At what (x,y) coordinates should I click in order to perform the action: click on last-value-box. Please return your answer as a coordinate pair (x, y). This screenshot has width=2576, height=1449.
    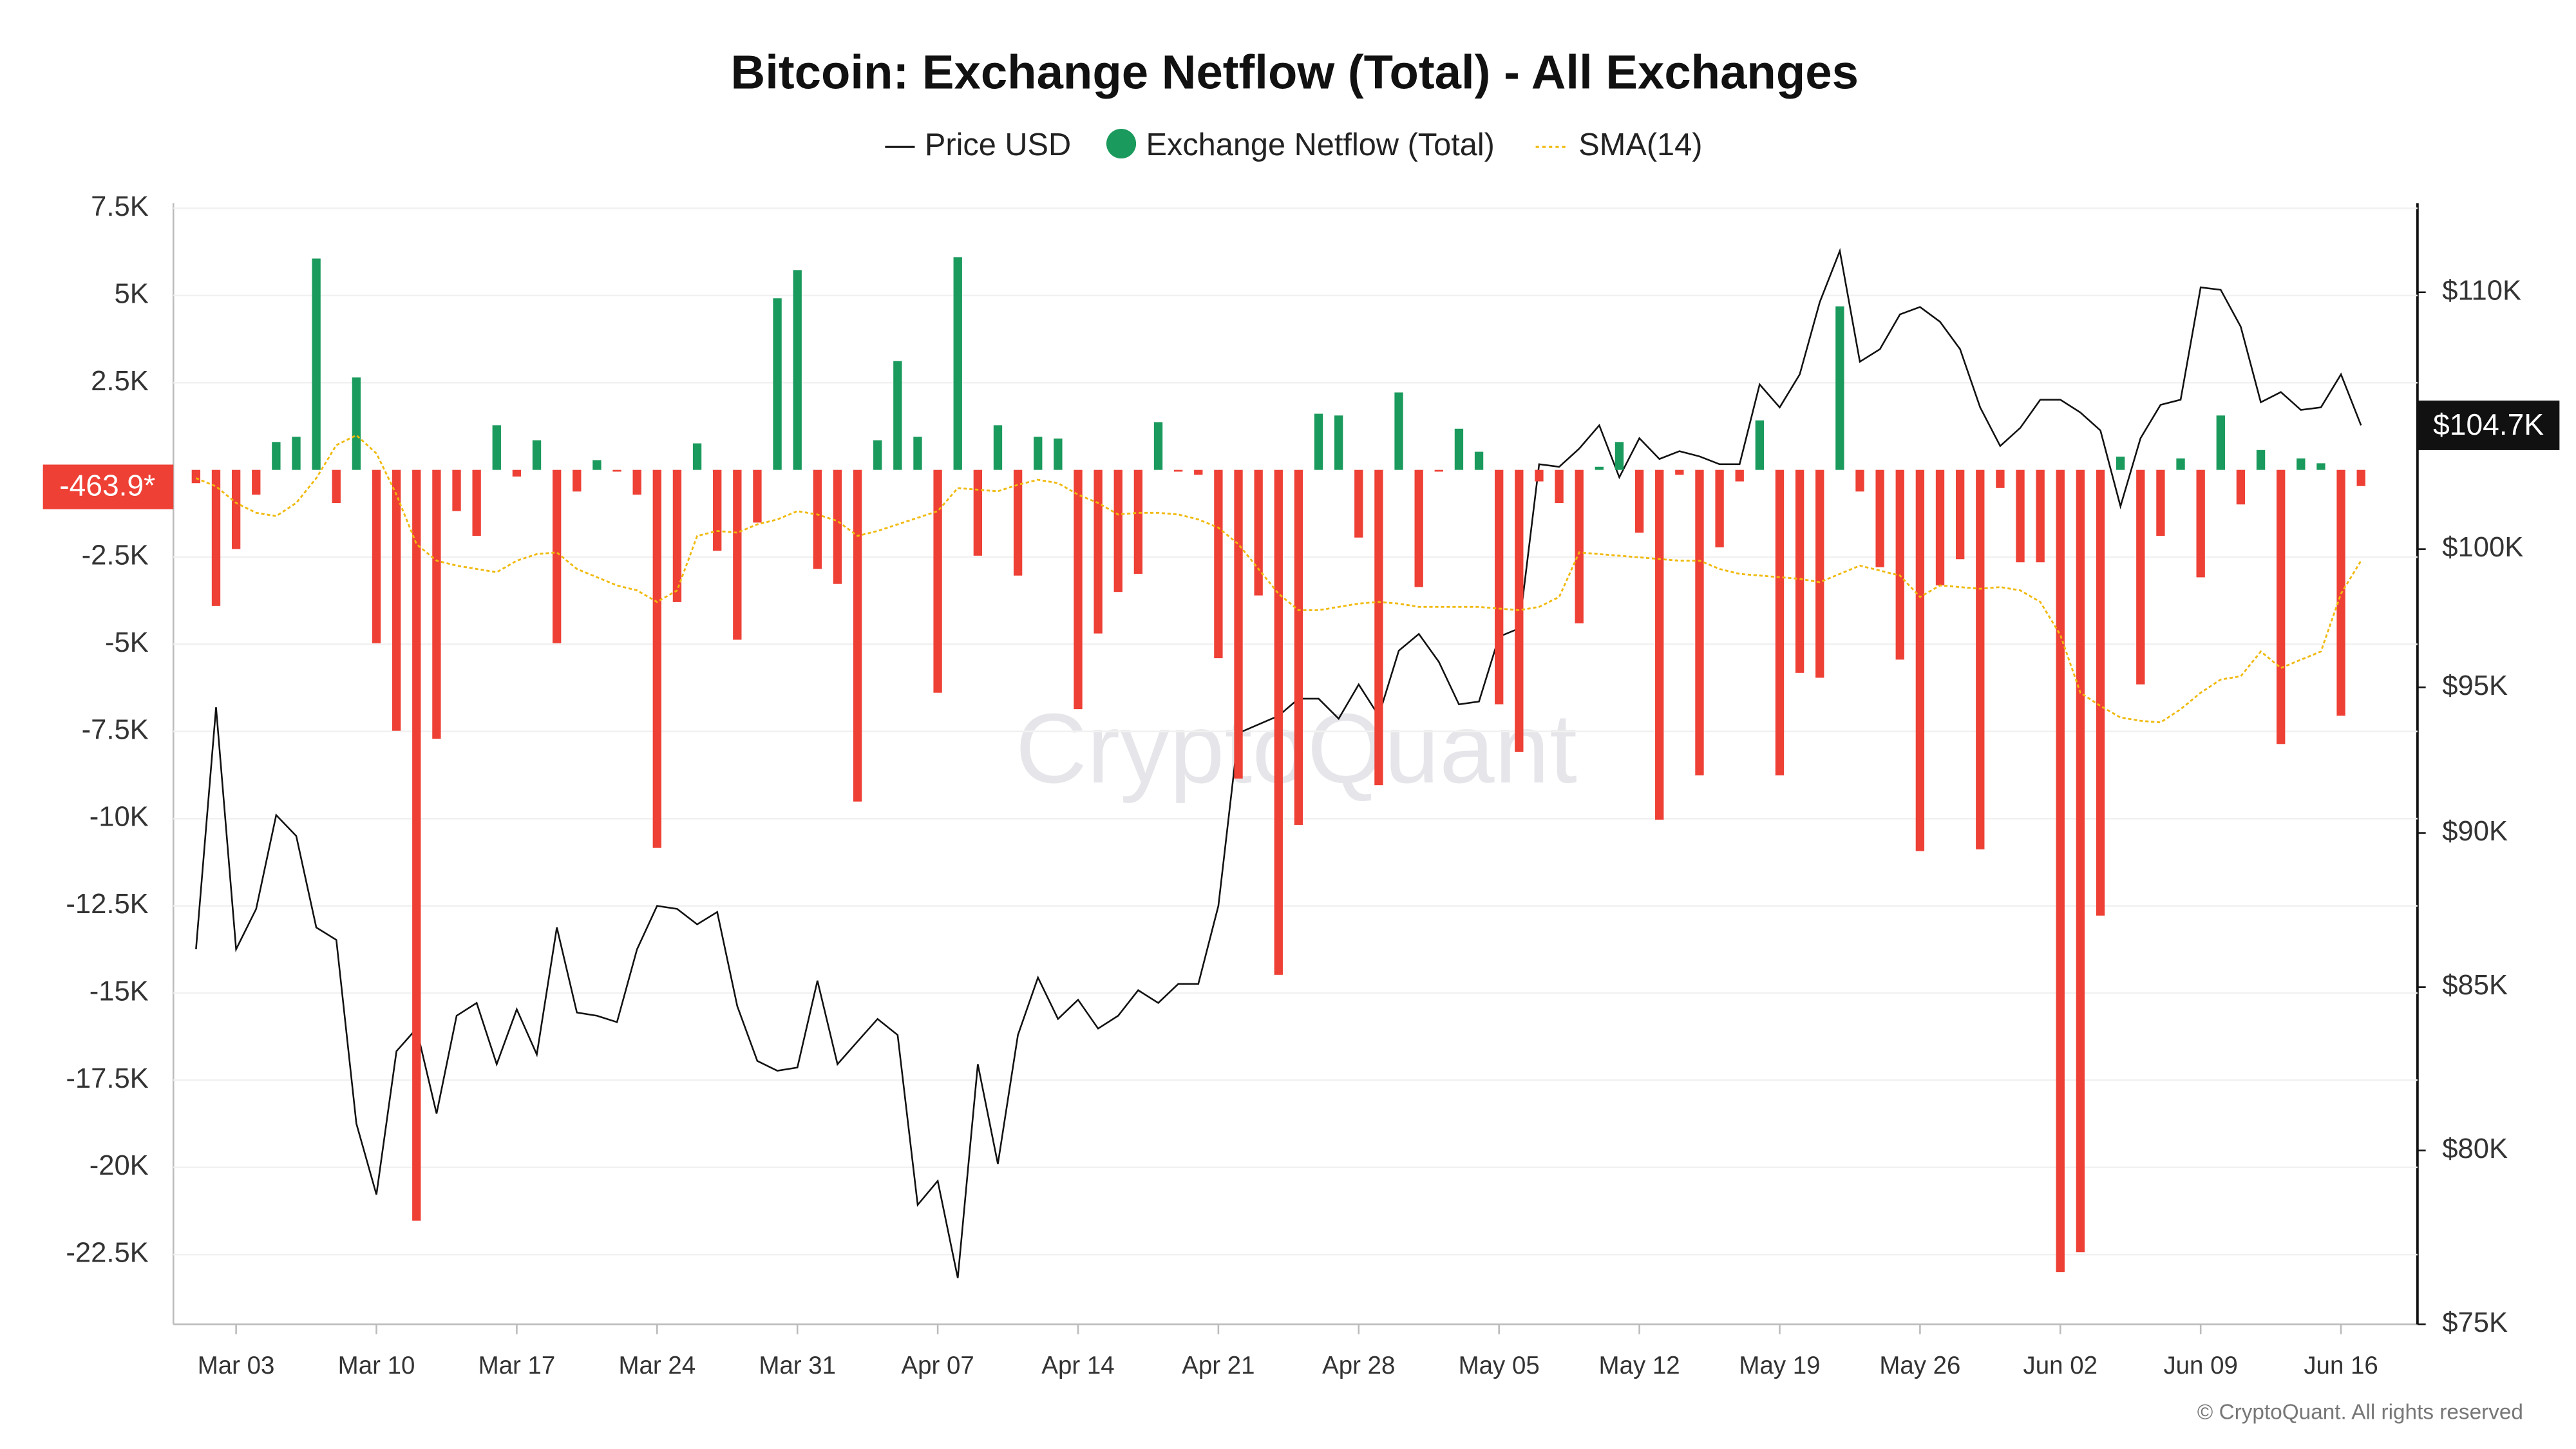
    Looking at the image, I should click on (2489, 425).